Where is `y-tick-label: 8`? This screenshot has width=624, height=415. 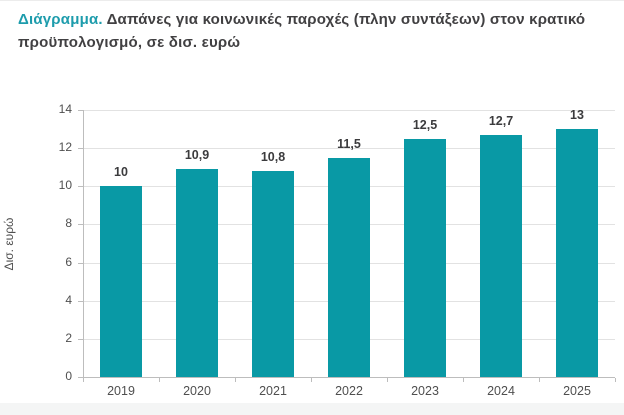
y-tick-label: 8 is located at coordinates (68, 223).